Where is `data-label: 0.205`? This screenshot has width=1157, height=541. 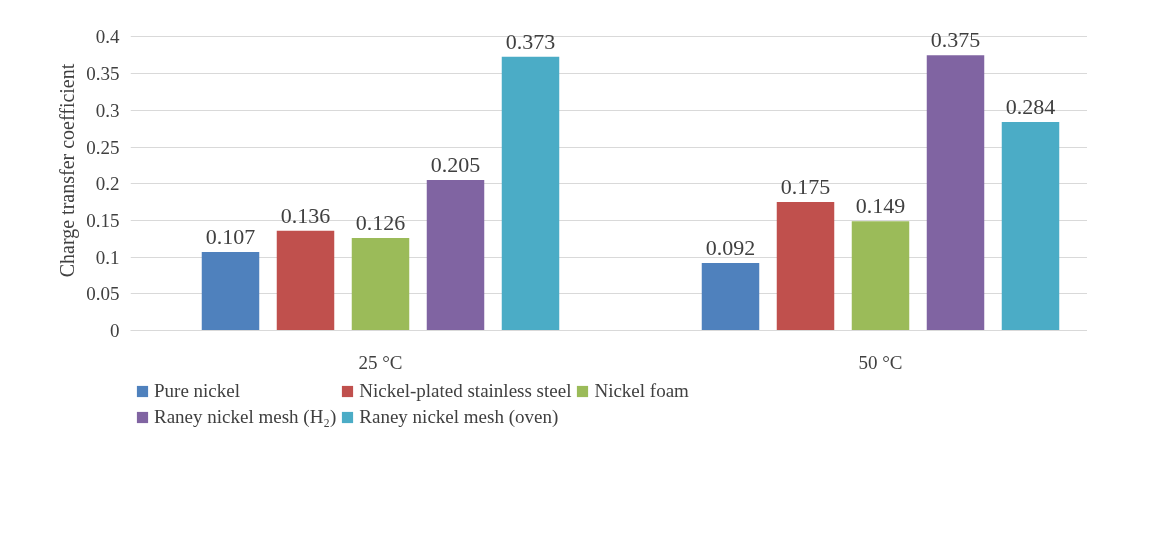
data-label: 0.205 is located at coordinates (455, 165).